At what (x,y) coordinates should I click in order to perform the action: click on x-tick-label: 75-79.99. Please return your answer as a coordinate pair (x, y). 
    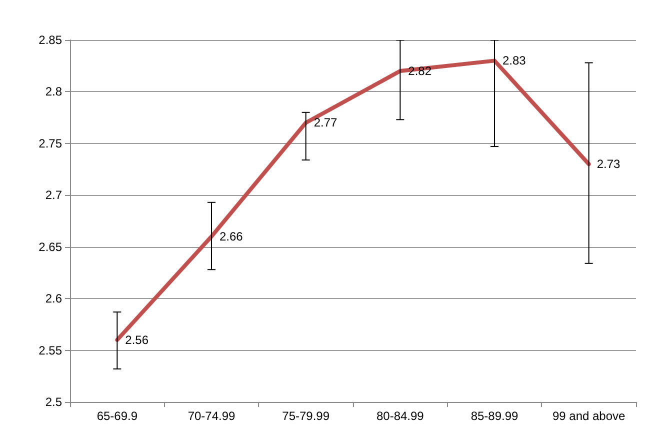
    Looking at the image, I should click on (306, 416).